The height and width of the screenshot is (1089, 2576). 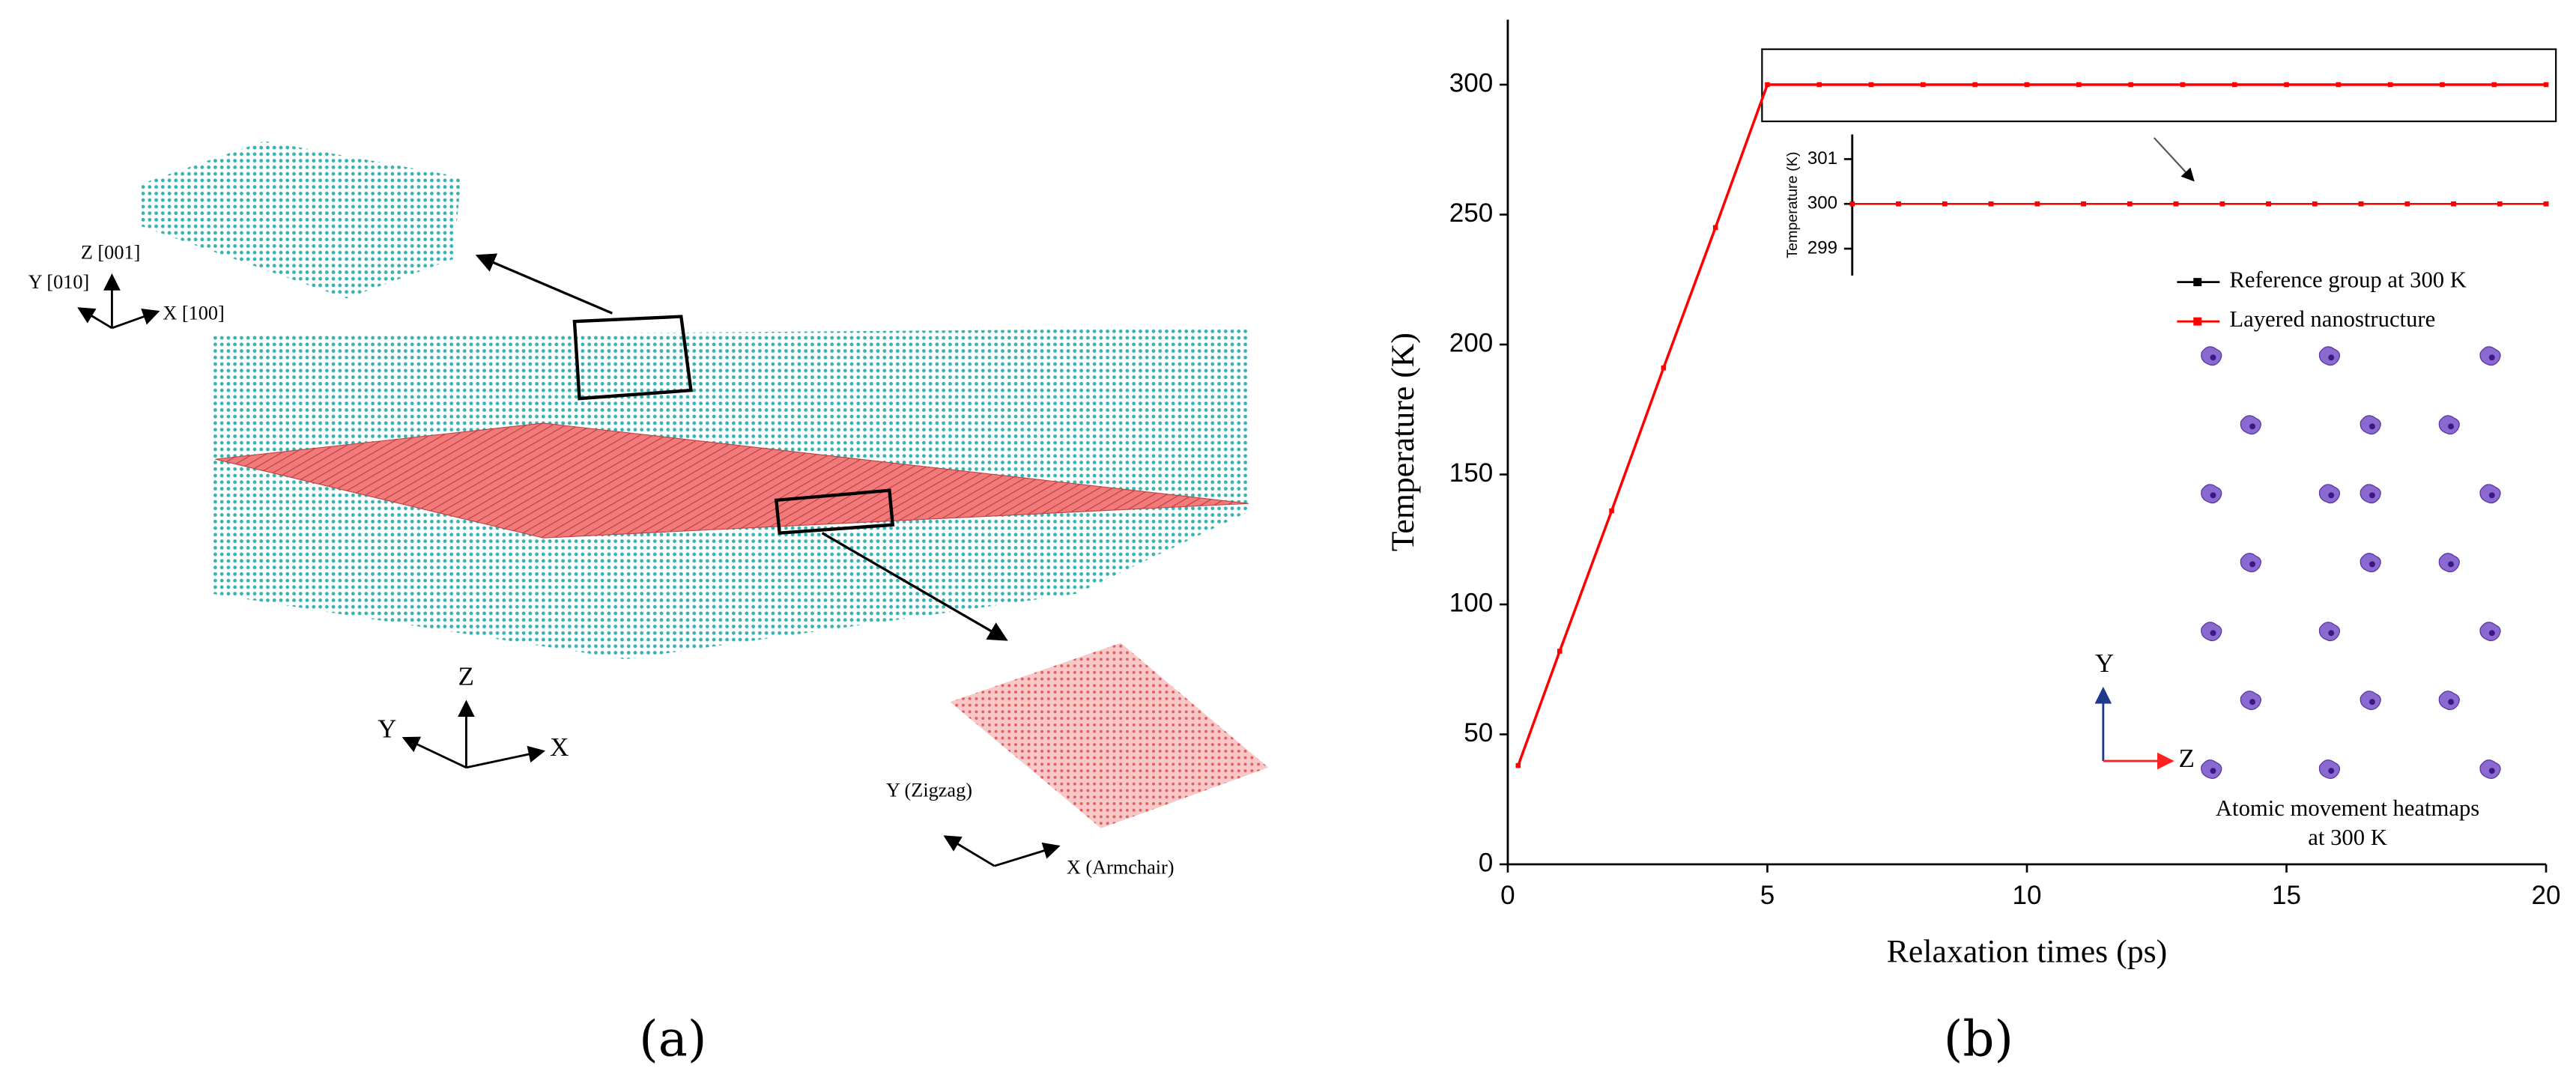 I want to click on caption: Atomic movement heatmaps, so click(x=2347, y=808).